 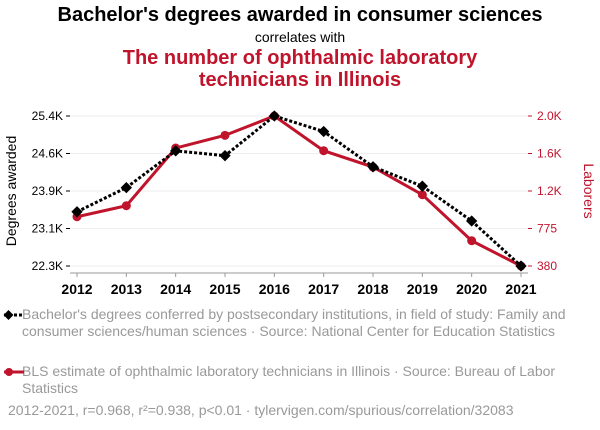 I want to click on x-tick-label: 2019, so click(x=422, y=289).